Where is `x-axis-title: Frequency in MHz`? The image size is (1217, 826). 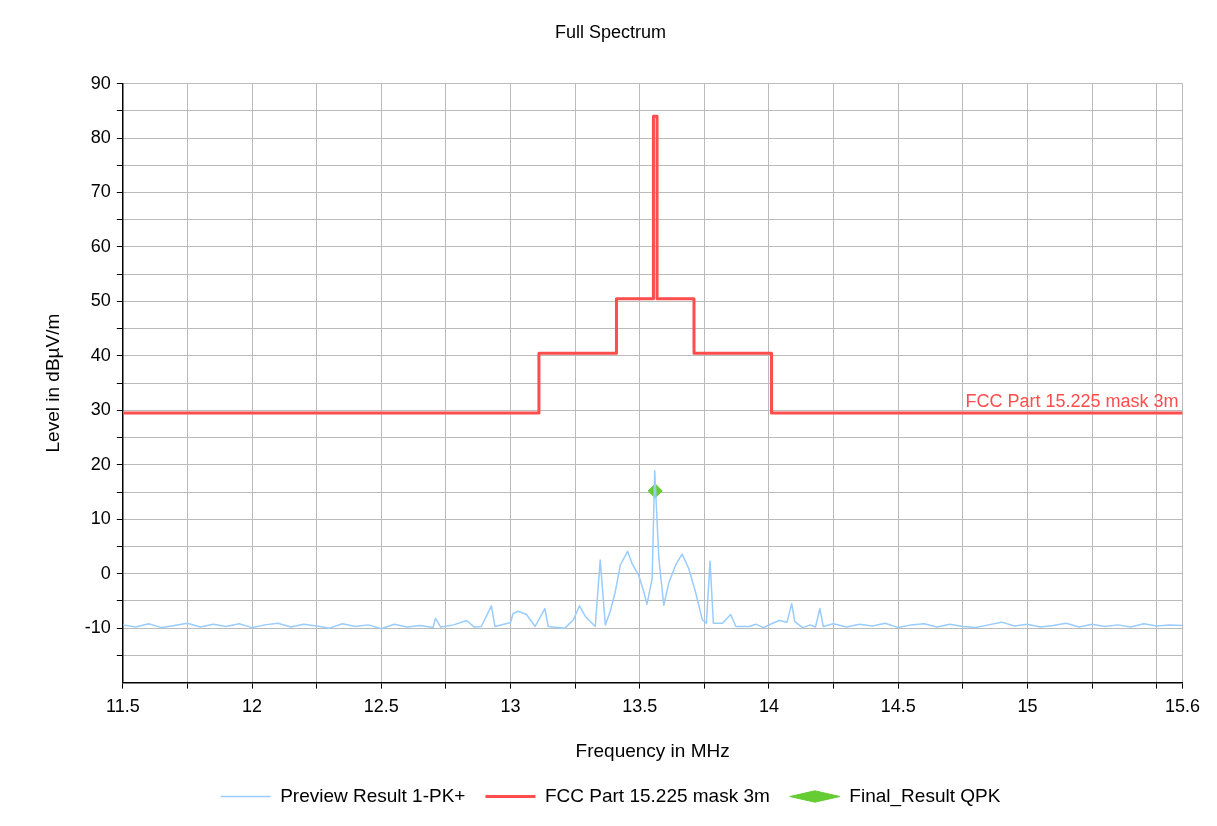
x-axis-title: Frequency in MHz is located at coordinates (652, 750).